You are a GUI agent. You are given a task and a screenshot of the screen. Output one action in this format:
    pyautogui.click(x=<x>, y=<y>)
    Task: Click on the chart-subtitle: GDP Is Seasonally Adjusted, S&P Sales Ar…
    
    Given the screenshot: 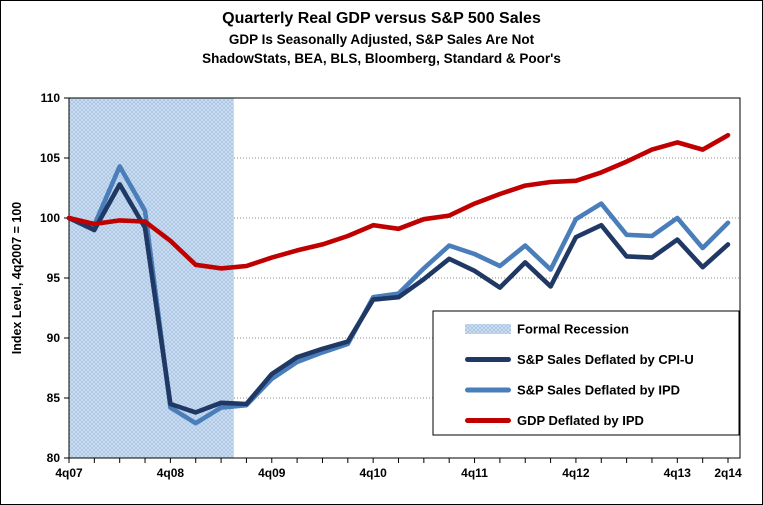 What is the action you would take?
    pyautogui.click(x=381, y=39)
    